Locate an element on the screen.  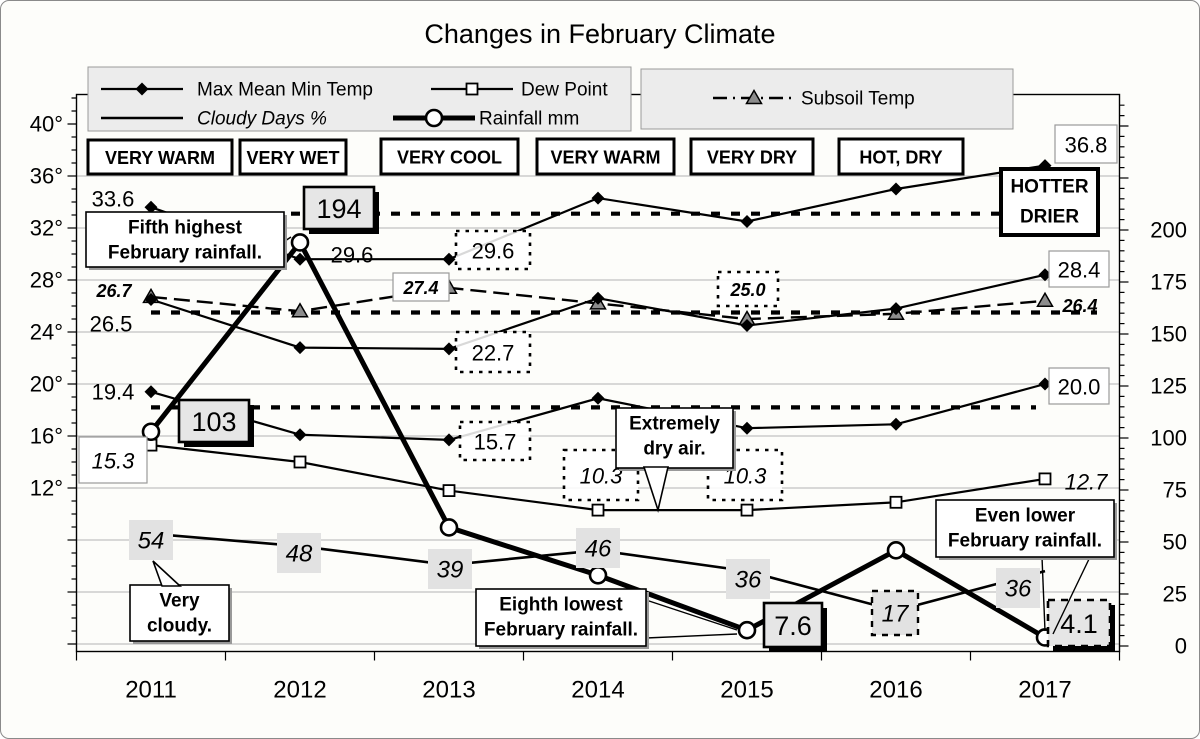
x-axis-year: 2012 is located at coordinates (299, 690).